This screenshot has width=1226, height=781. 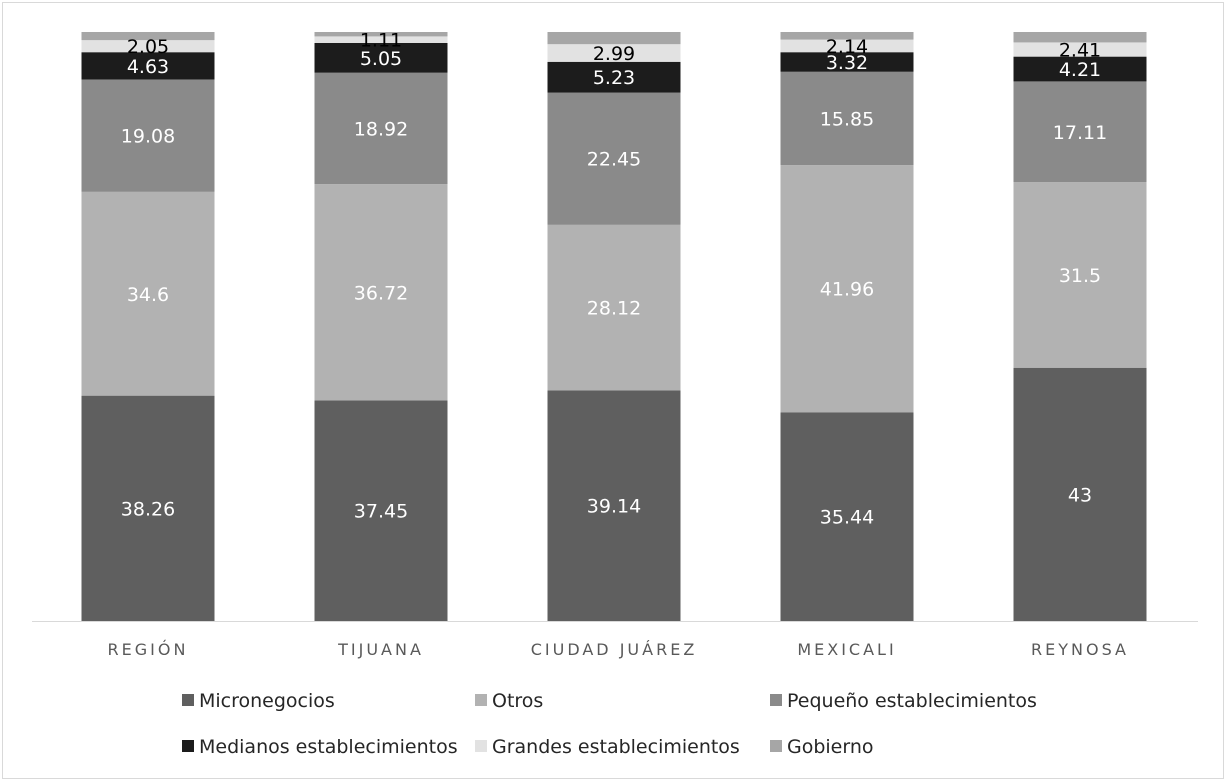 I want to click on x-tick-label-region: REGIÓN, so click(x=148, y=649).